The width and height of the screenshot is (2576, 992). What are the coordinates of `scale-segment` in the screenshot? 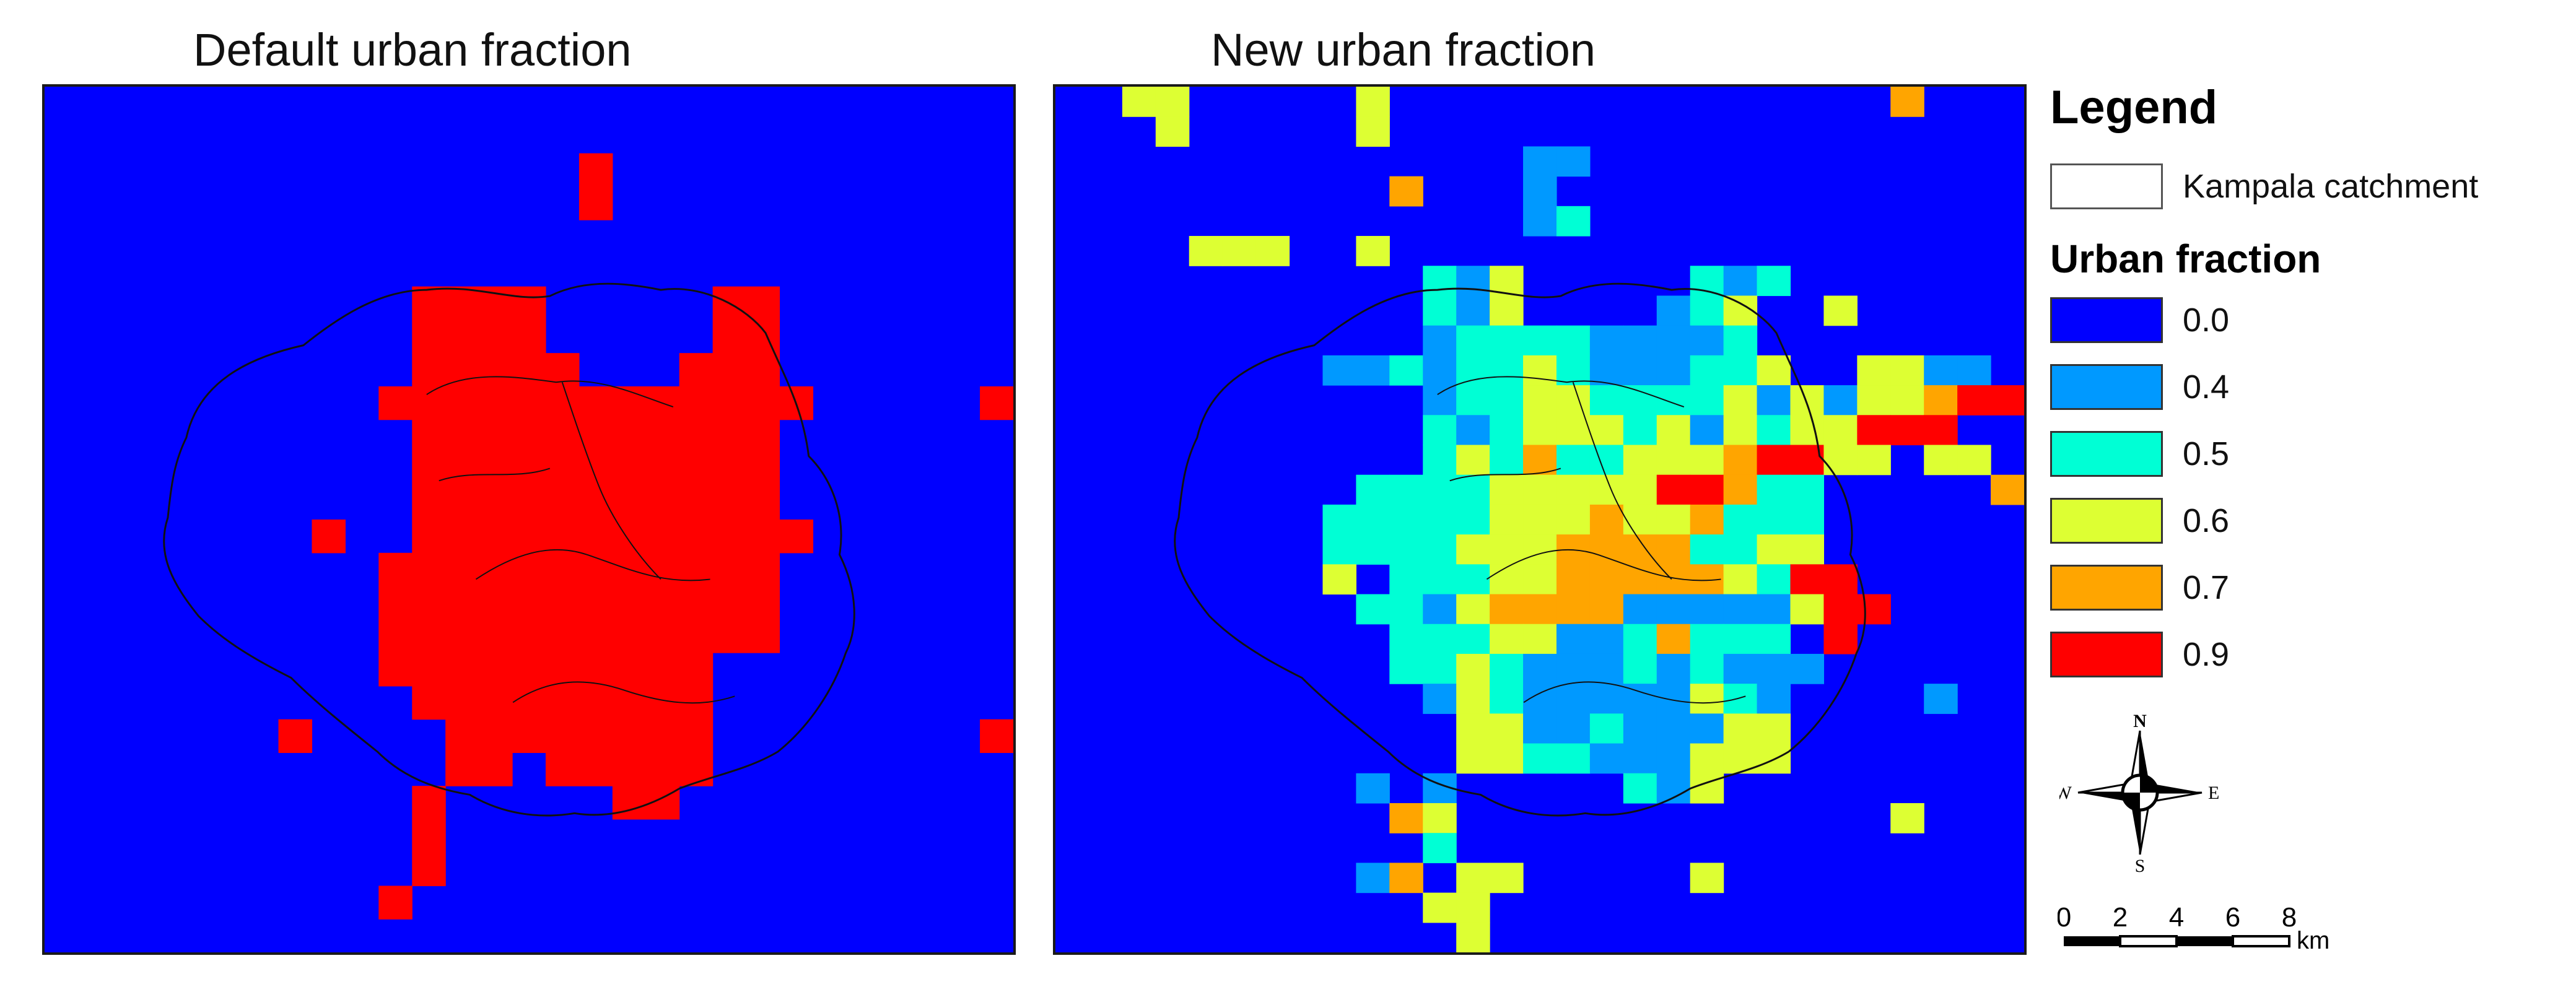 It's located at (2261, 941).